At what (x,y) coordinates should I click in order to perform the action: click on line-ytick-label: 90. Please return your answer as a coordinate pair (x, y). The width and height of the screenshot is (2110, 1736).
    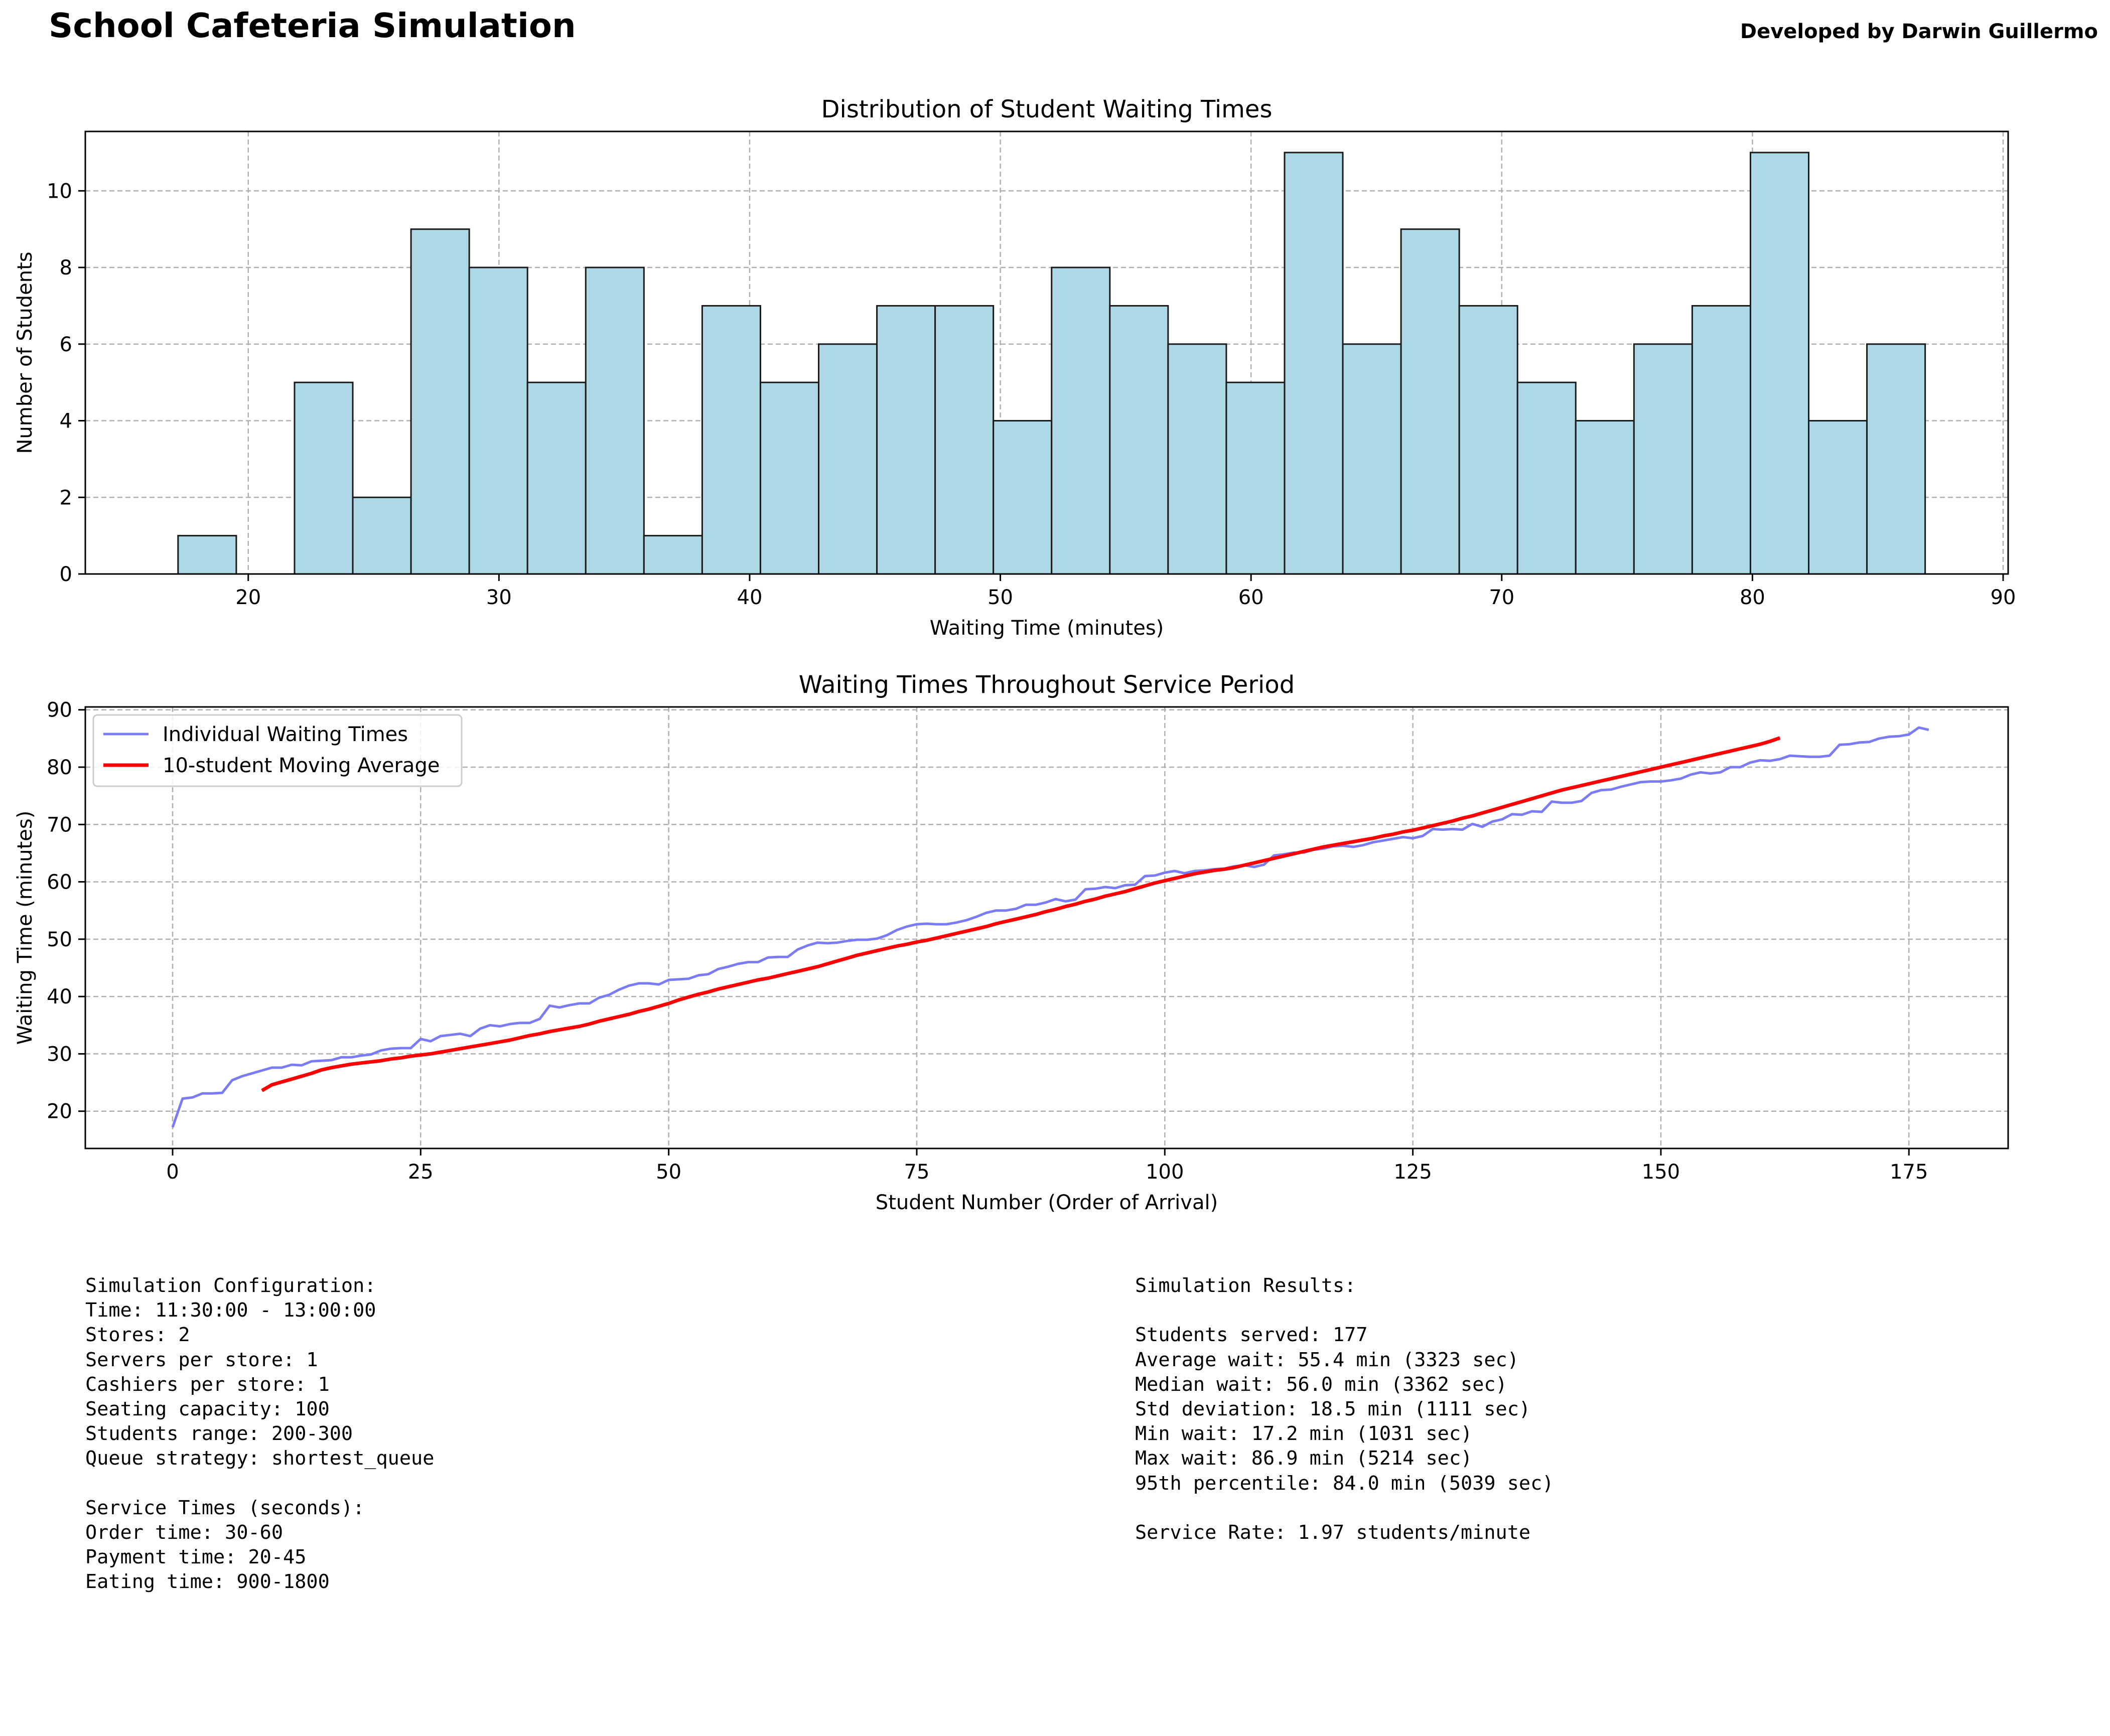
    Looking at the image, I should click on (59, 710).